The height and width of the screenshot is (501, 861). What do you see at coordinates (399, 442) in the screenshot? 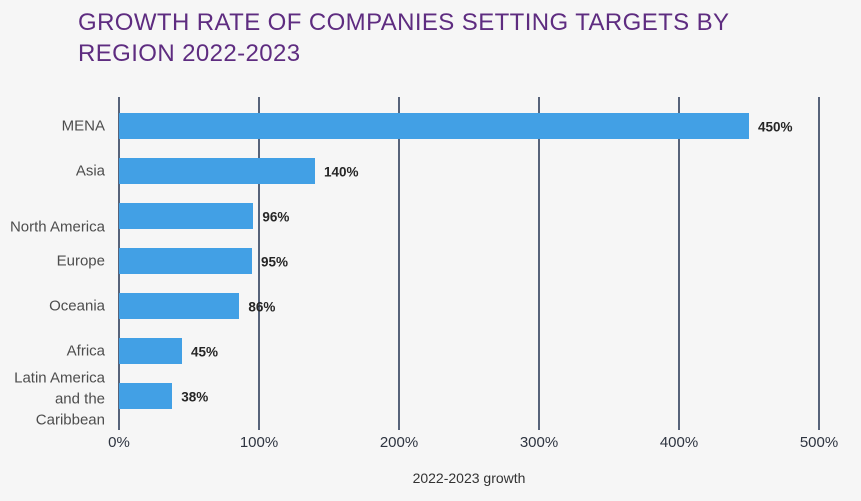
I see `x-tick-label-200: 200%` at bounding box center [399, 442].